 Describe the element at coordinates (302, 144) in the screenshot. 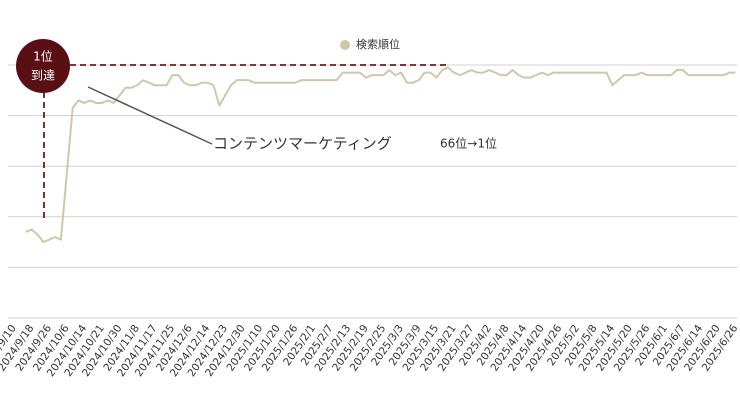

I see `annotation: コンテンツマーケティング` at that location.